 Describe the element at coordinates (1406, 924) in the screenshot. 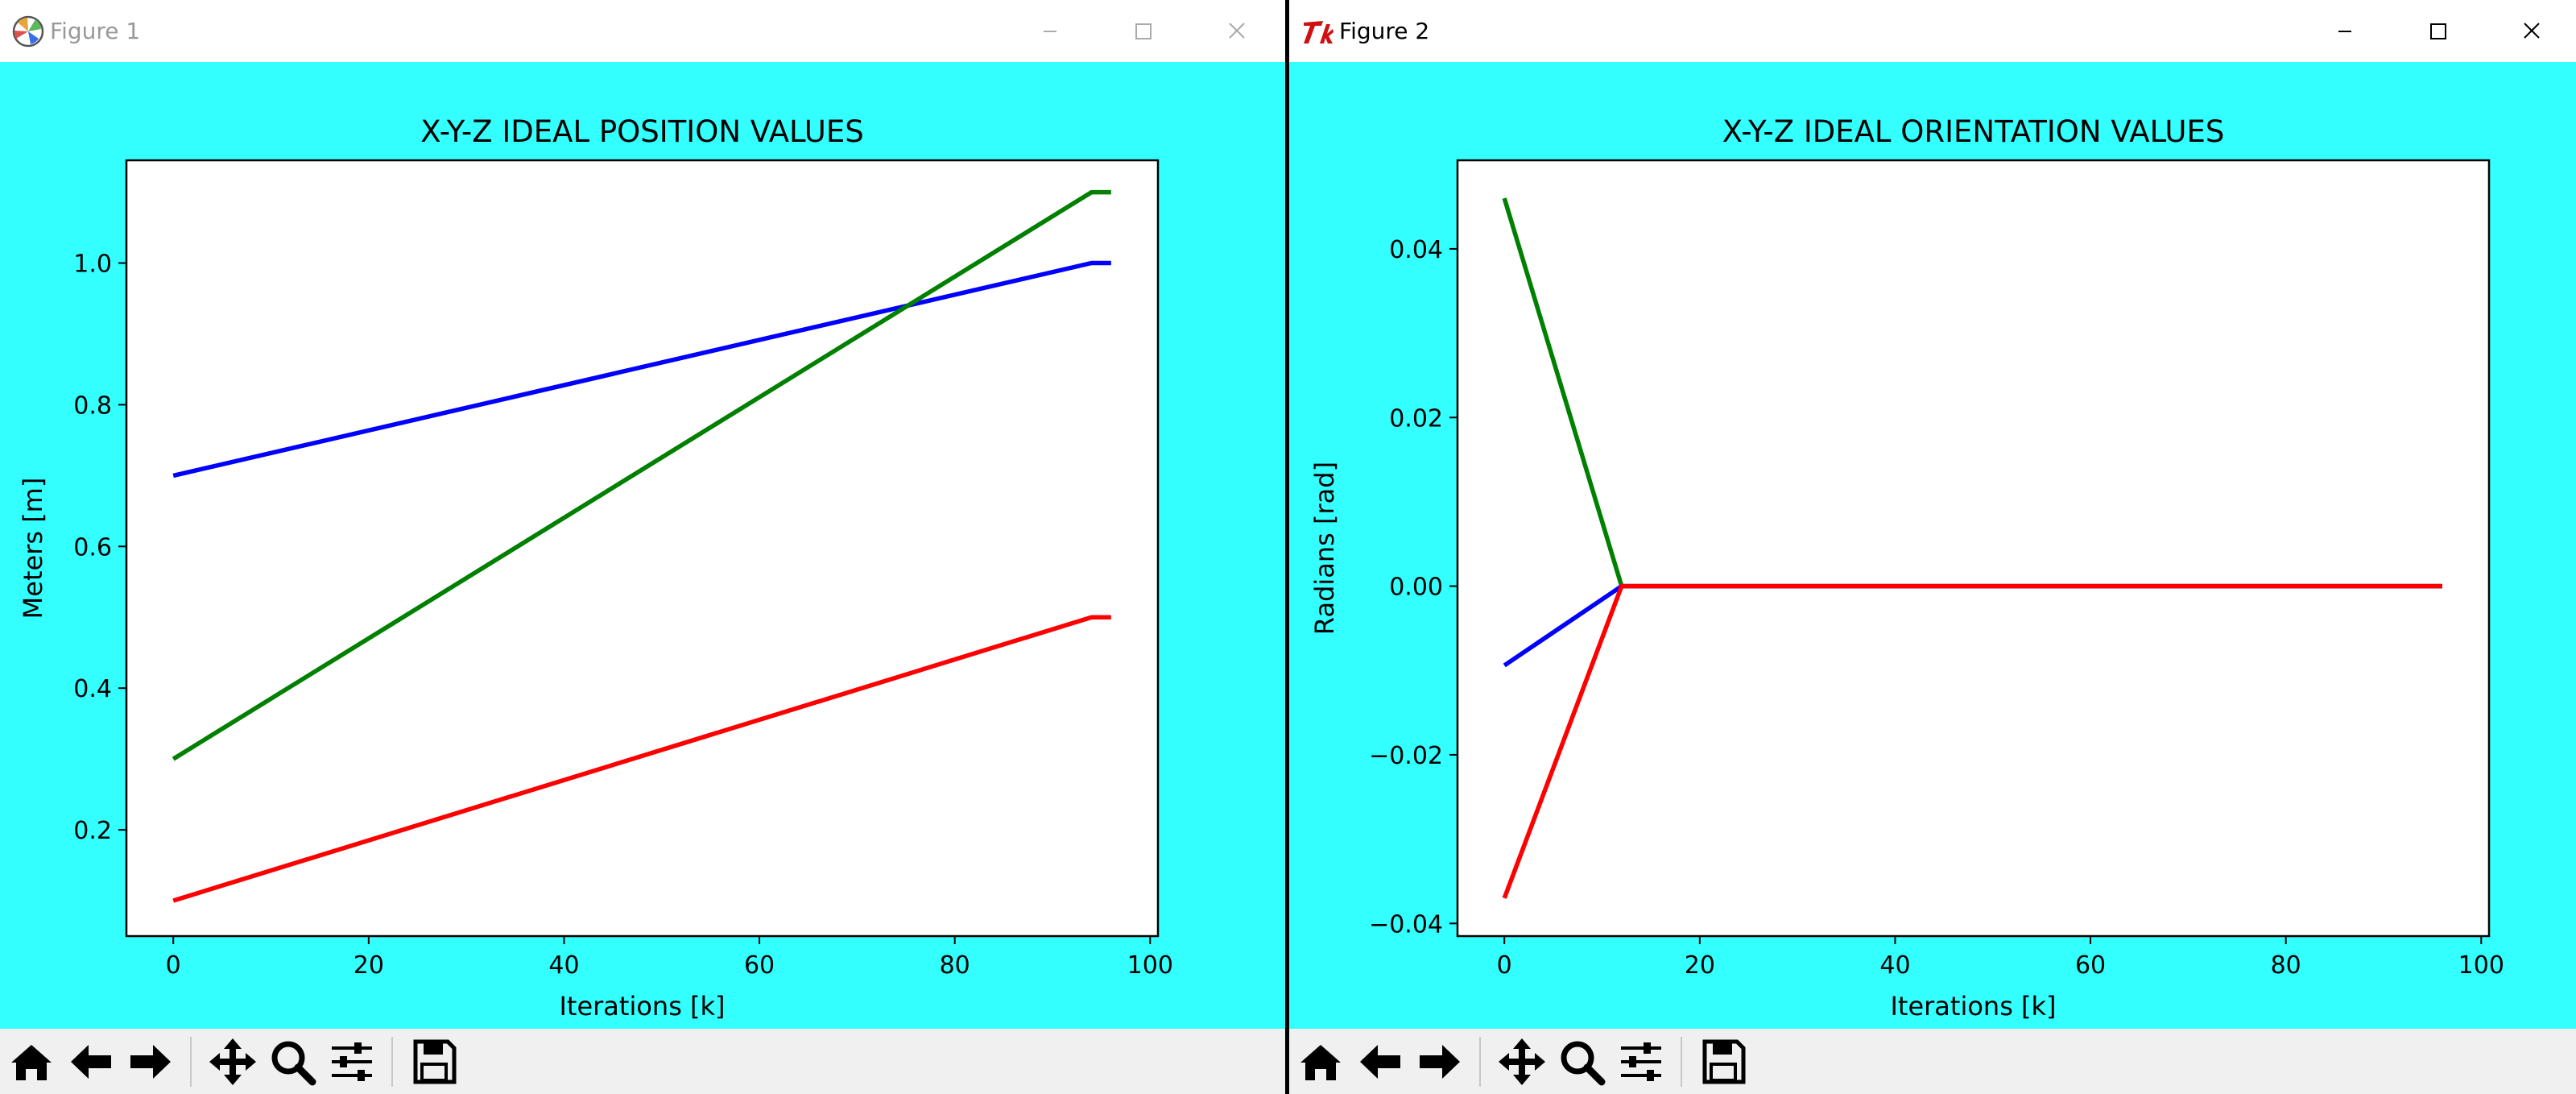

I see `y-tick-label: −0.04` at that location.